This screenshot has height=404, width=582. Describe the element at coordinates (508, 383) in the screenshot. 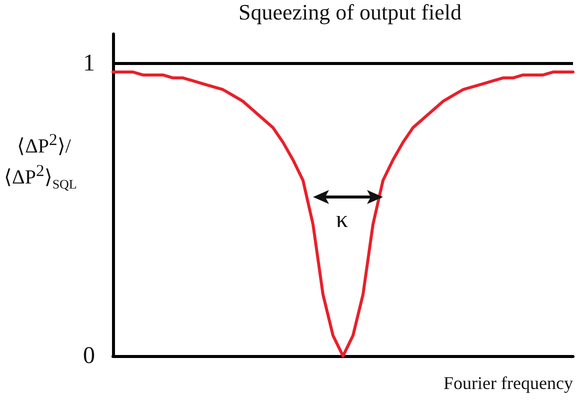

I see `x-axis-title: Fourier frequency` at that location.